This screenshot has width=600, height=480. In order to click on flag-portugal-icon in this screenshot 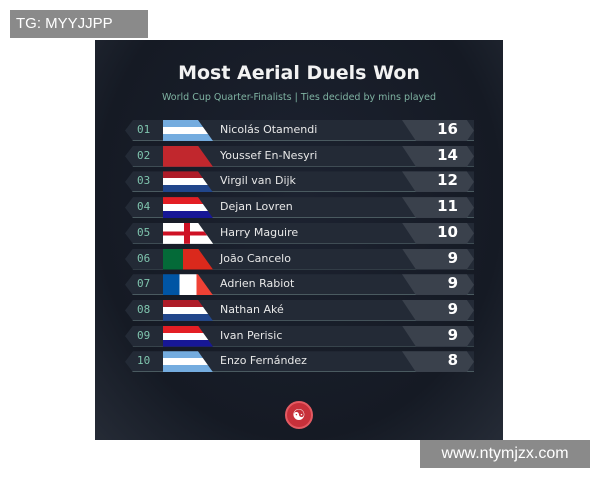, I will do `click(188, 259)`.